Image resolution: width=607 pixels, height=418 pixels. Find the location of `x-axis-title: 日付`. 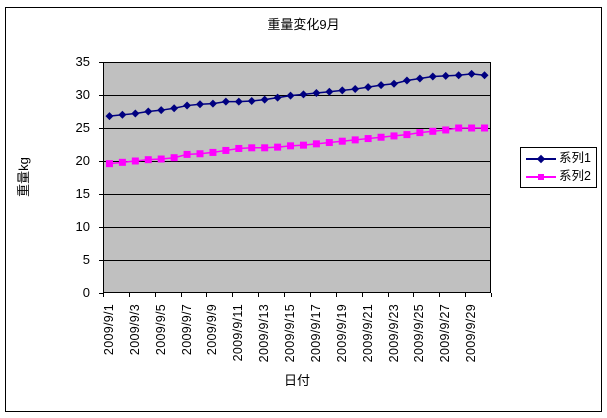

x-axis-title: 日付 is located at coordinates (296, 380).